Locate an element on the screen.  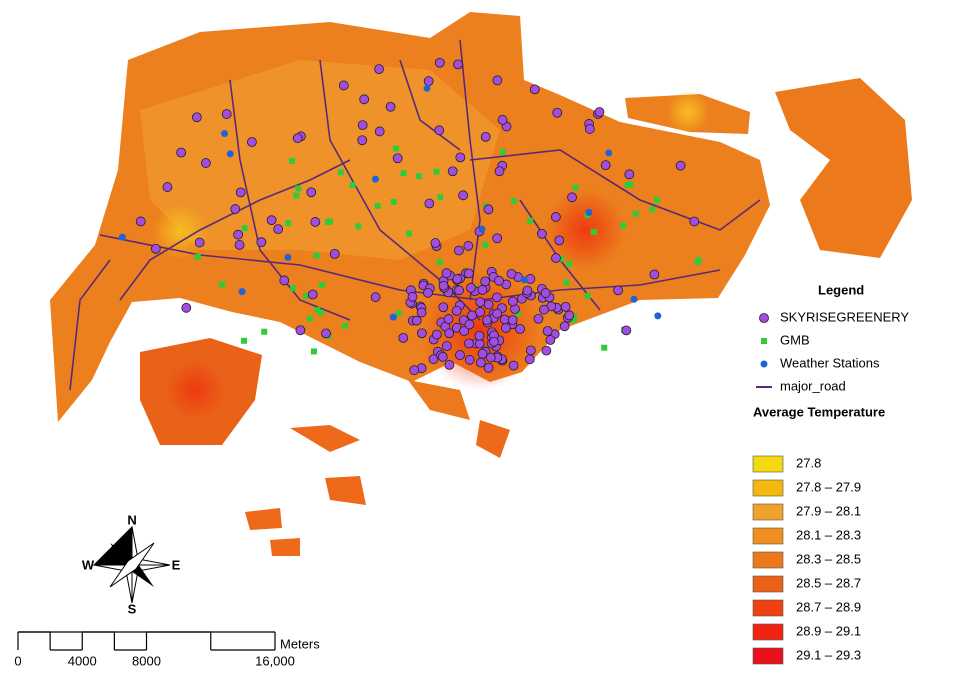
compass-diagonal is located at coordinates (132, 565).